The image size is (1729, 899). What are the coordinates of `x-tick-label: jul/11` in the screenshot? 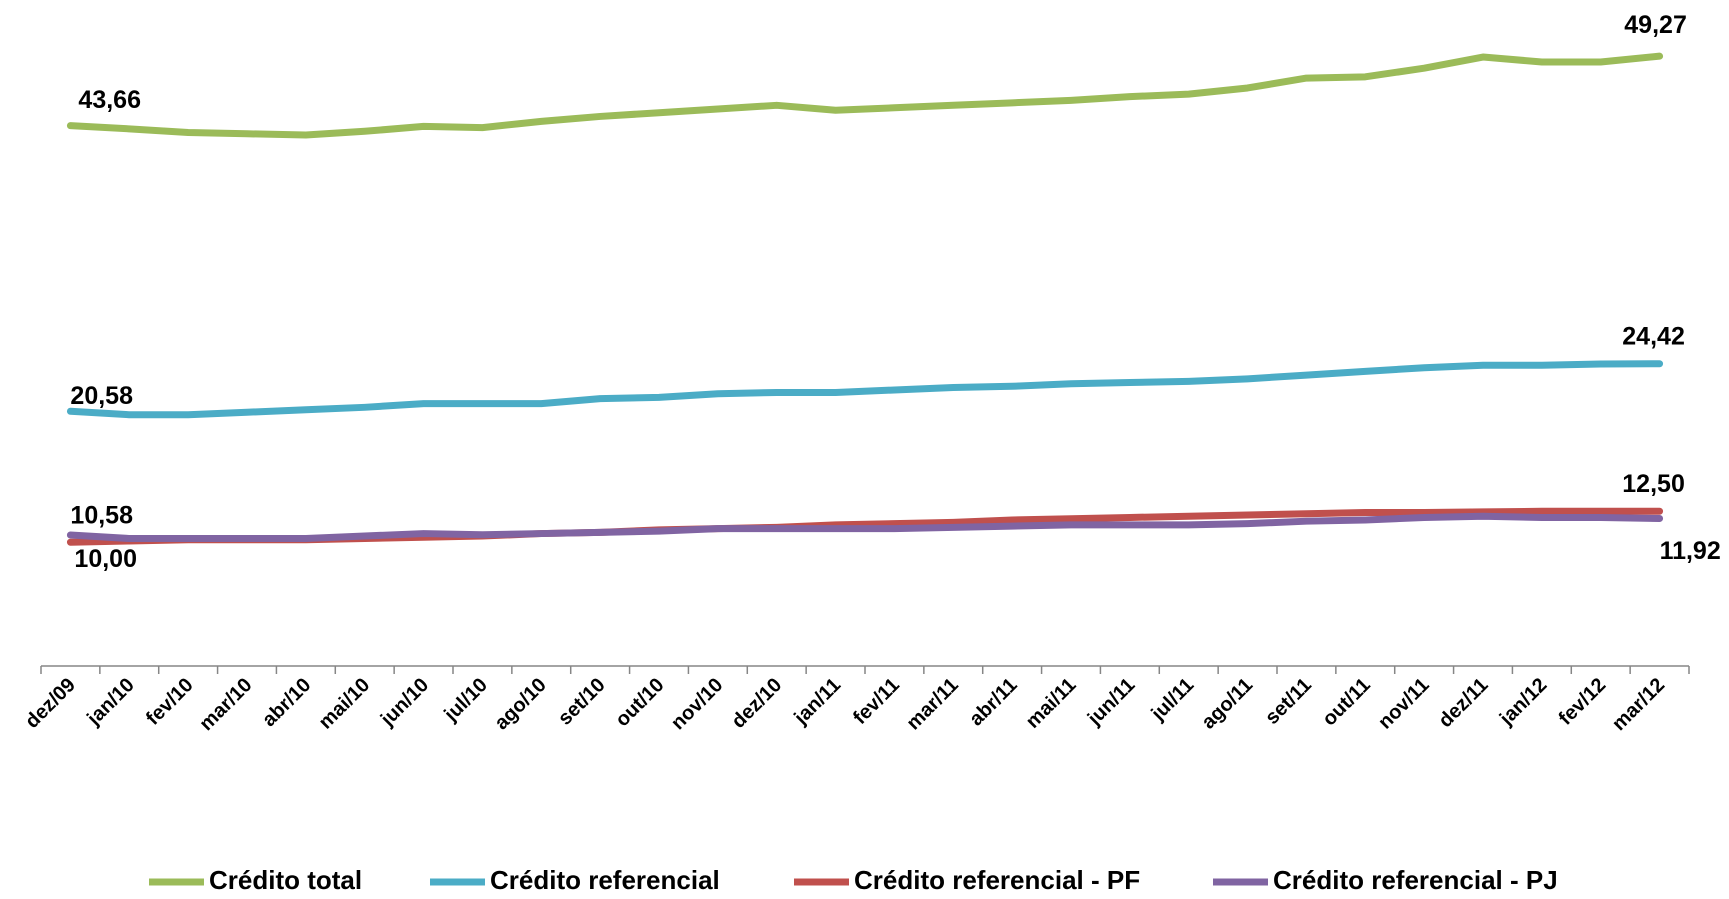 It's located at (1173, 700).